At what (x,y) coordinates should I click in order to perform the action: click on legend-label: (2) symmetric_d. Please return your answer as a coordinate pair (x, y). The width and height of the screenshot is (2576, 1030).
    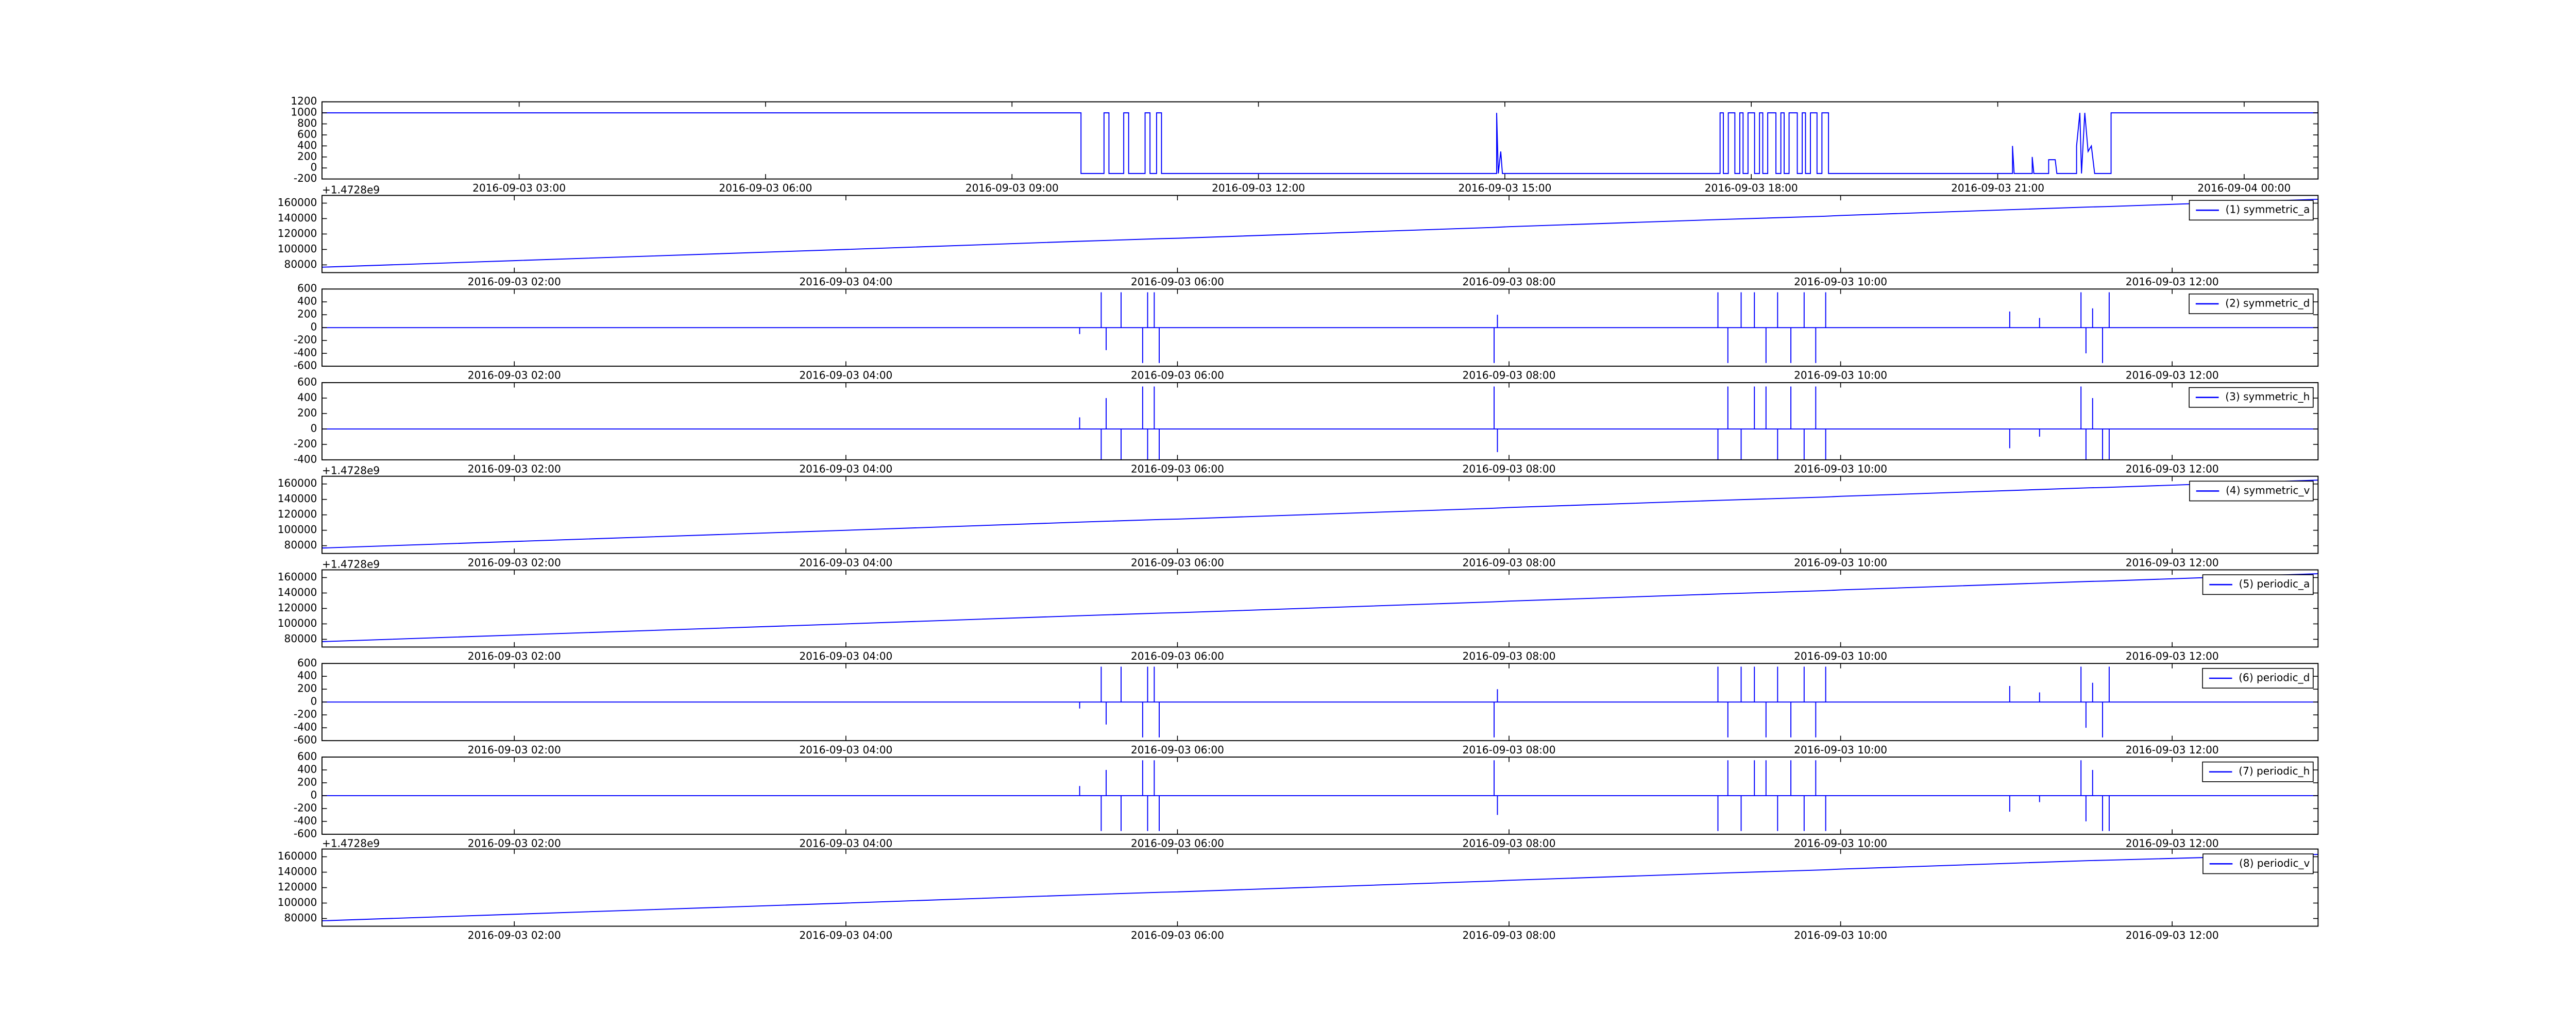
    Looking at the image, I should click on (2267, 303).